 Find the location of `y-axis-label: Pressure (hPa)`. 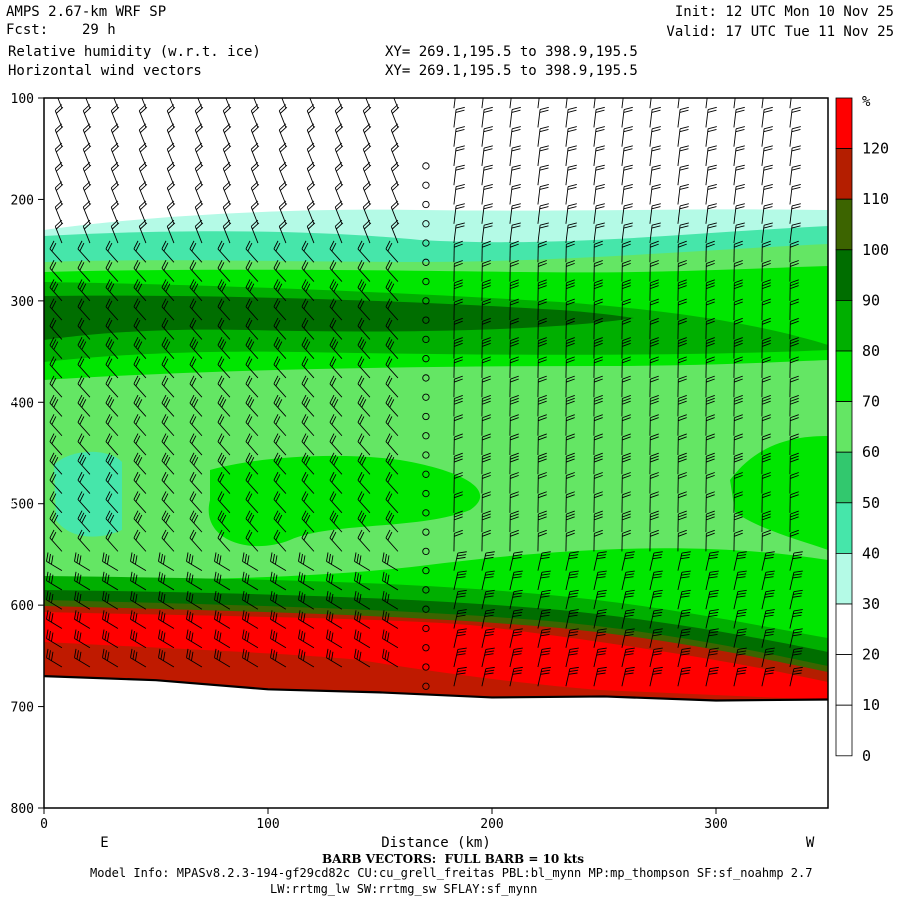

y-axis-label: Pressure (hPa) is located at coordinates (14, 453).